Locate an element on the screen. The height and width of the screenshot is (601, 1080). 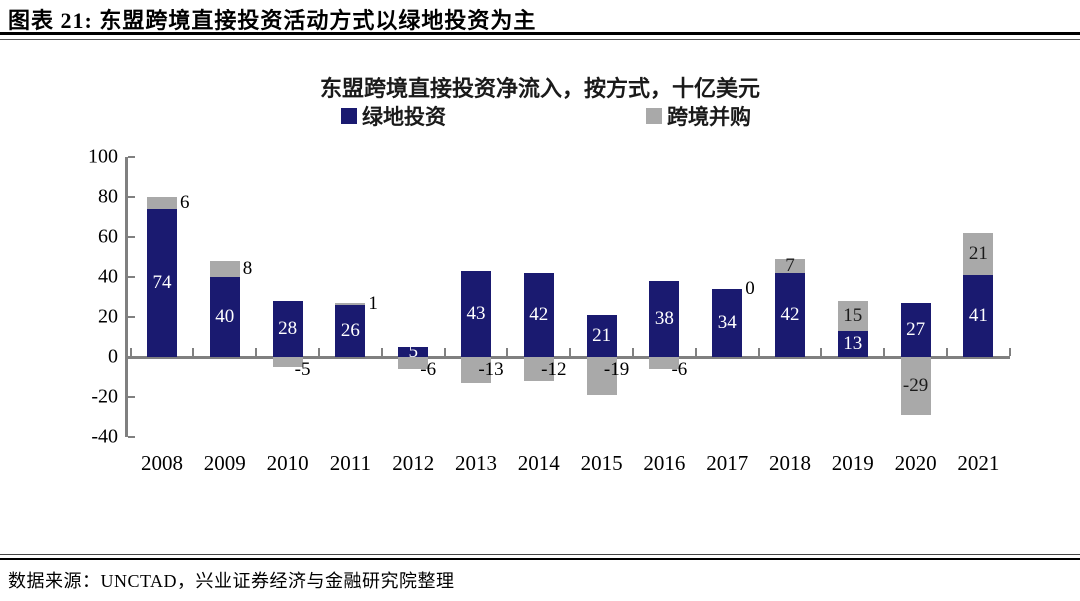
legend-label-greenfield: 绿地投资 is located at coordinates (404, 117).